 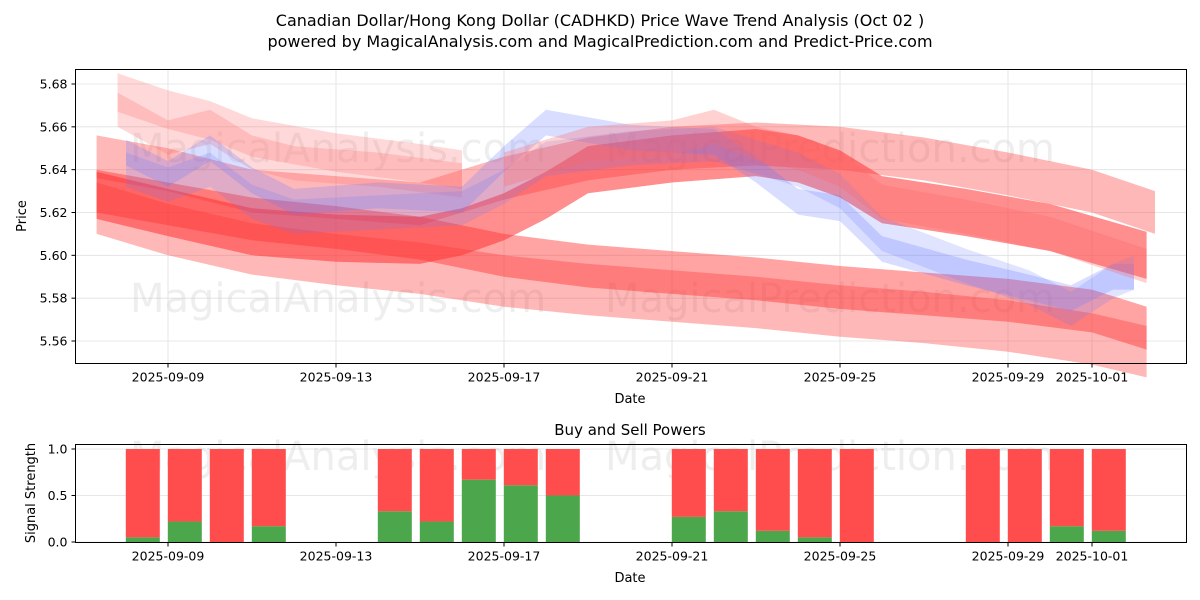 What do you see at coordinates (54, 212) in the screenshot?
I see `main-y-tick-label: 5.62` at bounding box center [54, 212].